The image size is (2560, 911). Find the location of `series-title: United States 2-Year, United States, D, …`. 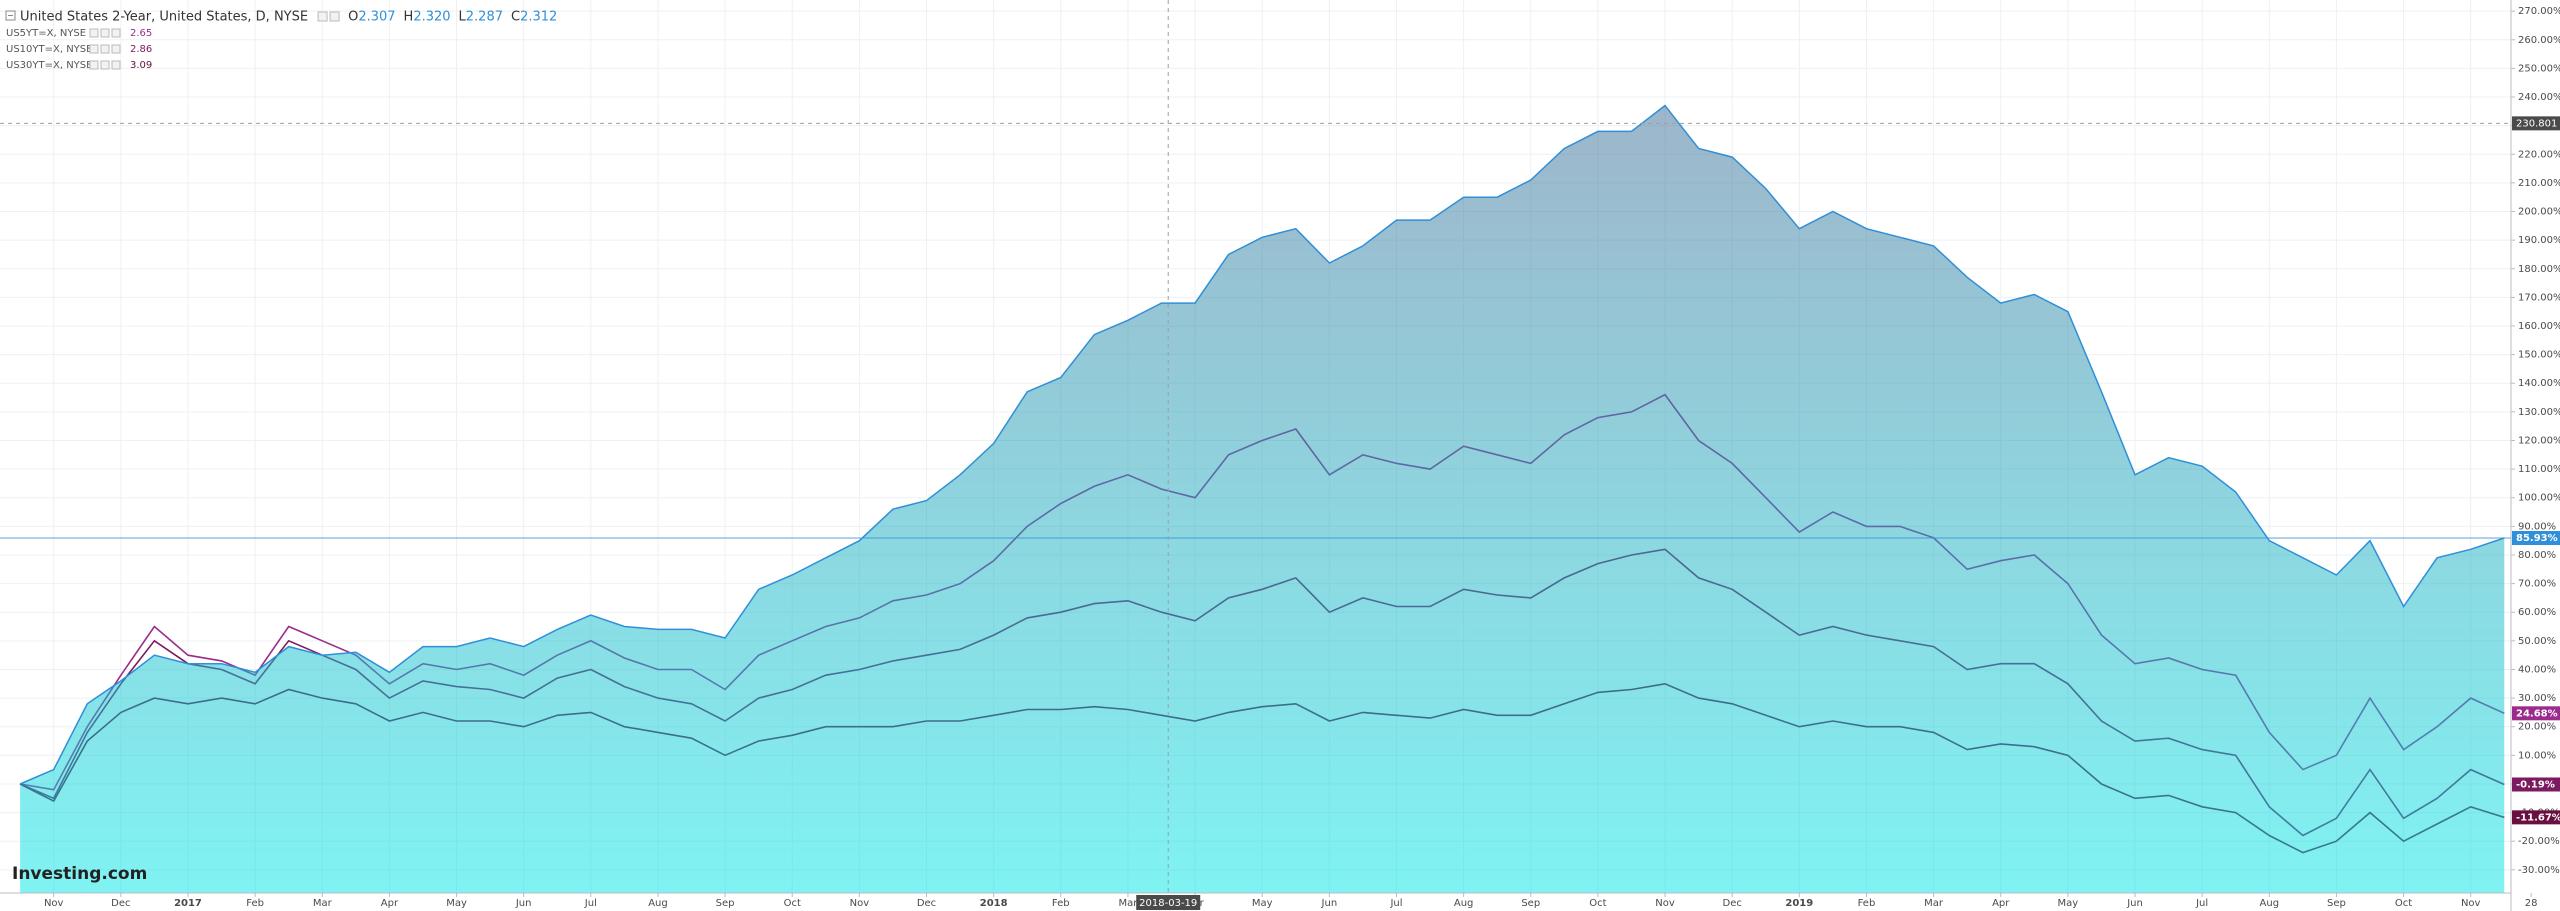

series-title: United States 2-Year, United States, D, … is located at coordinates (164, 17).